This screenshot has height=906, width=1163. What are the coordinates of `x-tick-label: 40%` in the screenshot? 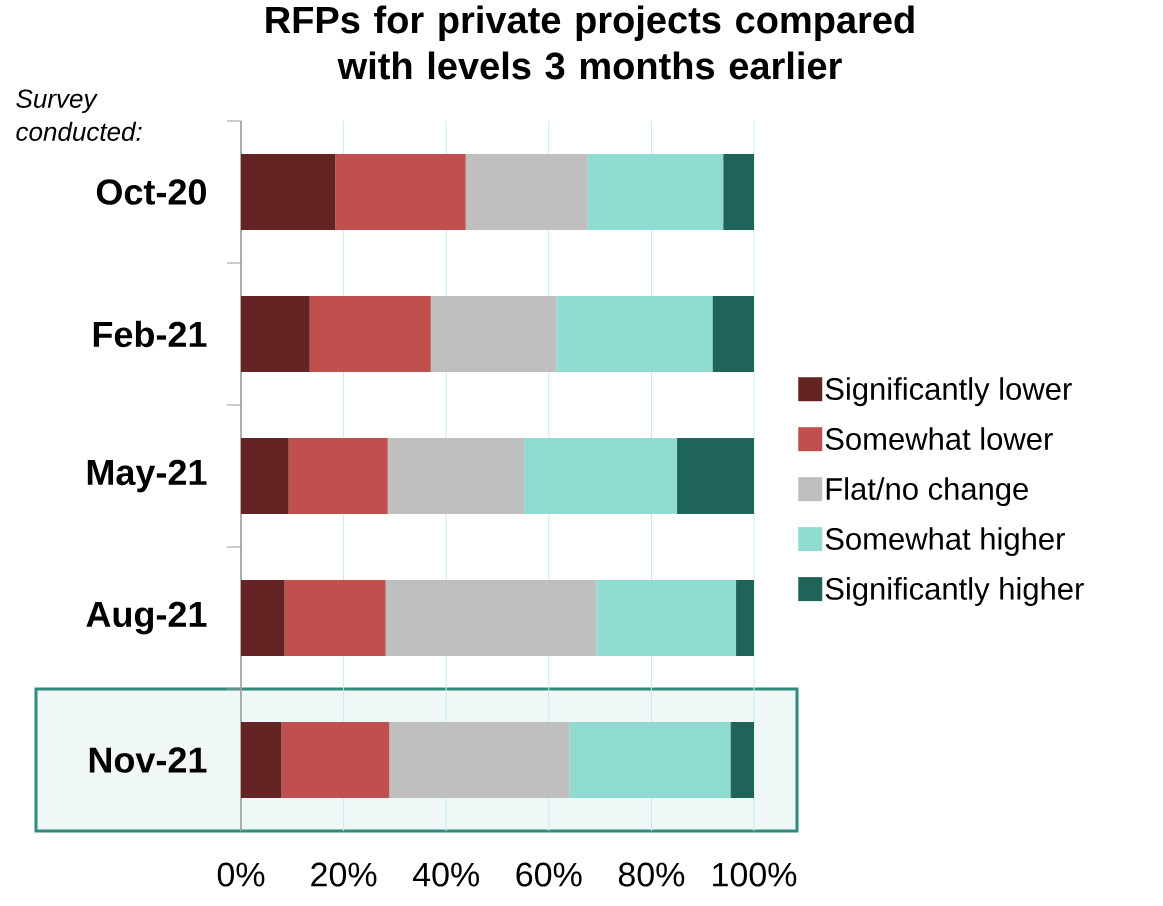 It's located at (445, 874).